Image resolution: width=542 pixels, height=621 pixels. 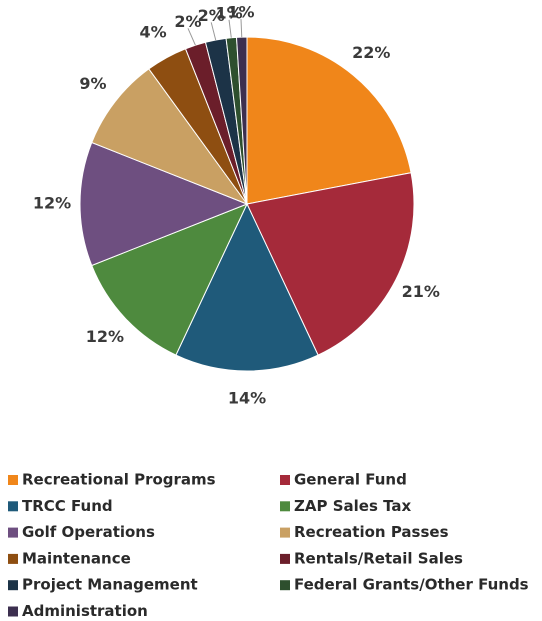 What do you see at coordinates (76, 558) in the screenshot?
I see `legend-label: Maintenance` at bounding box center [76, 558].